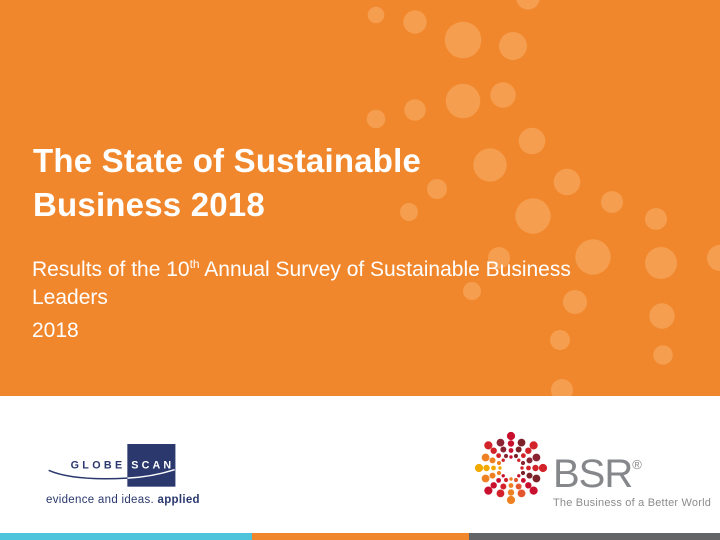 The height and width of the screenshot is (540, 720). I want to click on bsr-starburst-icon, so click(511, 468).